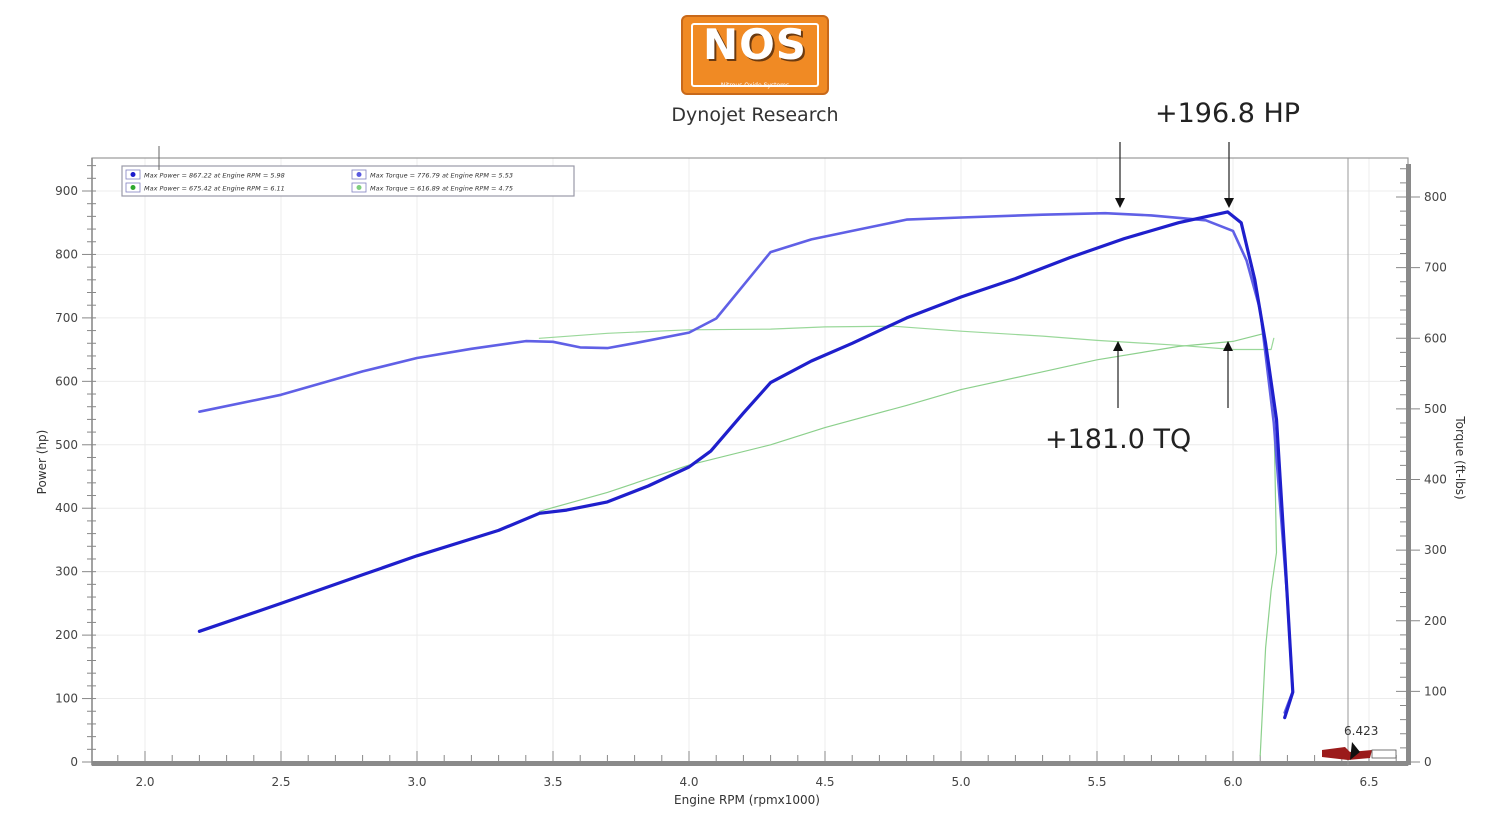  Describe the element at coordinates (1435, 550) in the screenshot. I see `y2-tick-label: 300` at that location.